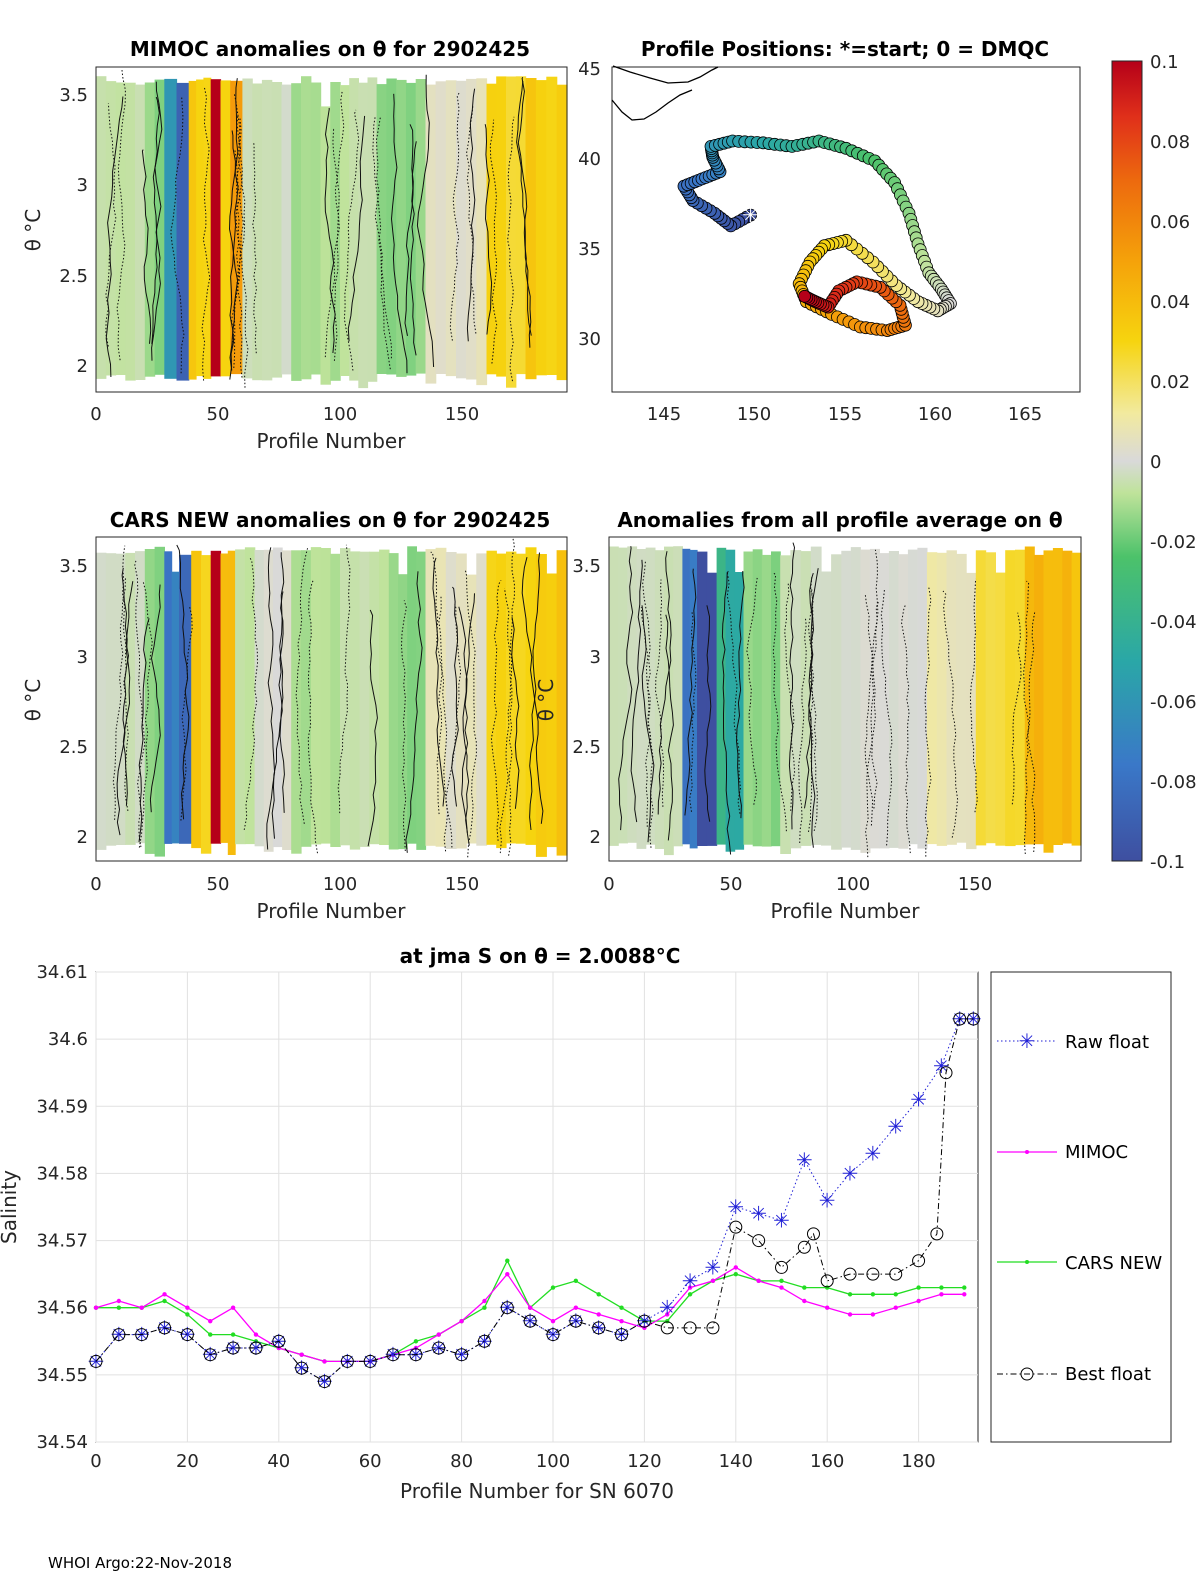 Image resolution: width=1200 pixels, height=1575 pixels. Describe the element at coordinates (1081, 1207) in the screenshot. I see `salinity-legend: ✳ Raw float MIMOC CARS NEW Best float` at that location.